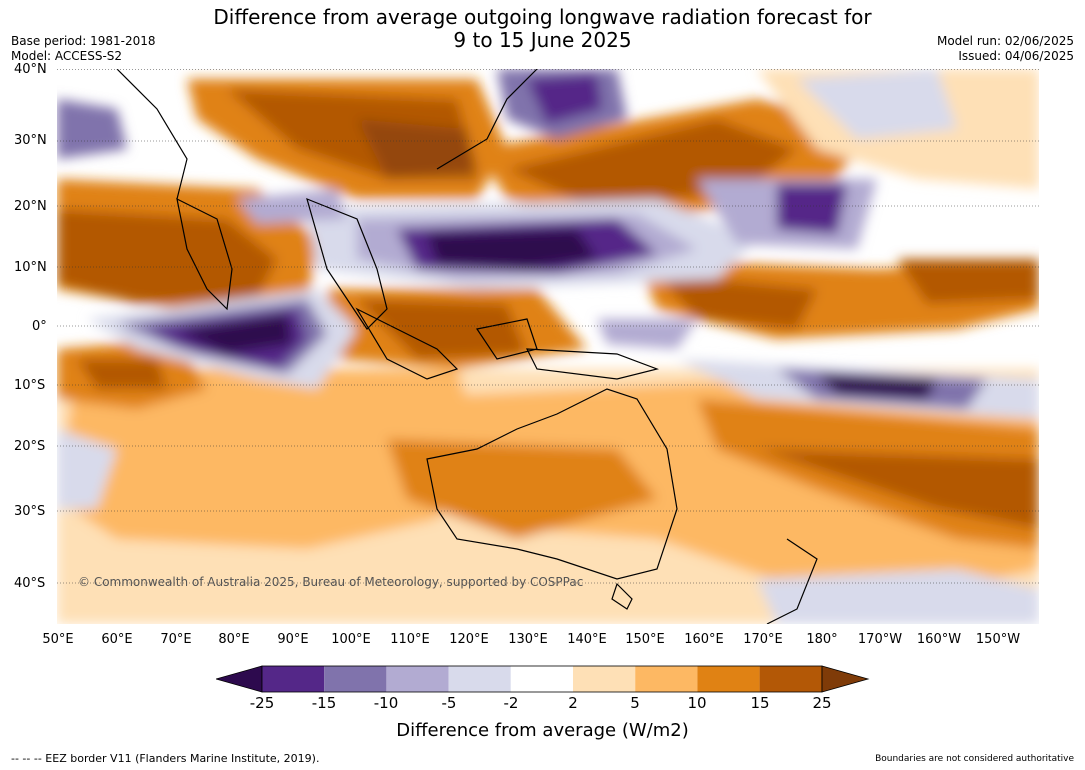 This screenshot has width=1085, height=770. I want to click on model-run: Model run: 02/06/2025, so click(1005, 41).